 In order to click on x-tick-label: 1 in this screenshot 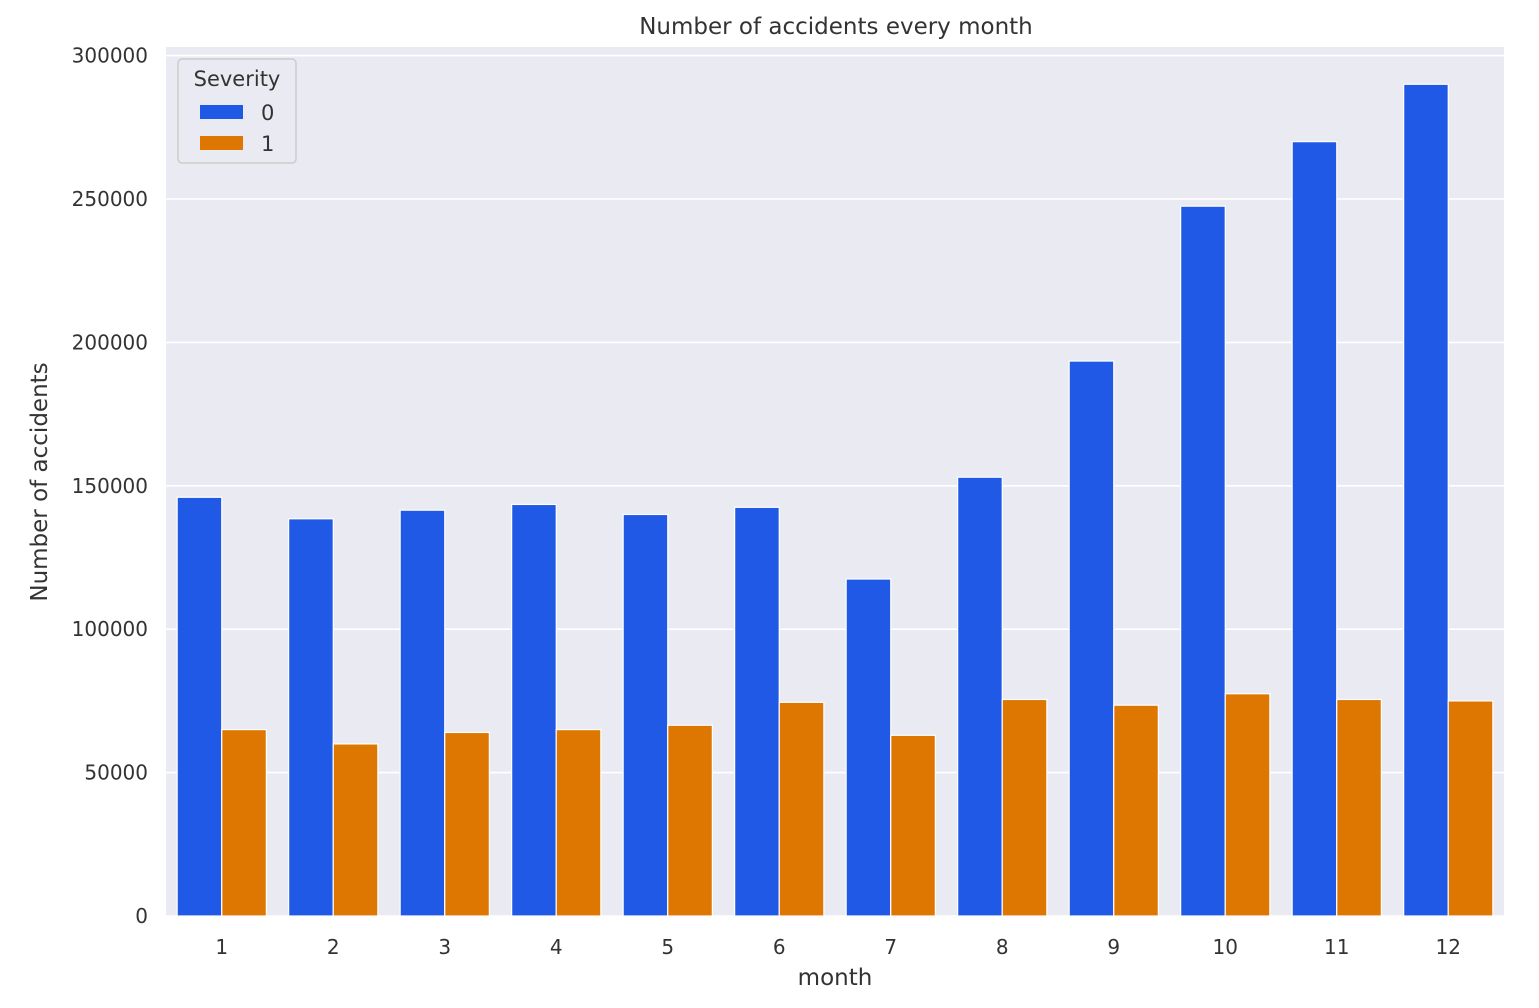, I will do `click(221, 947)`.